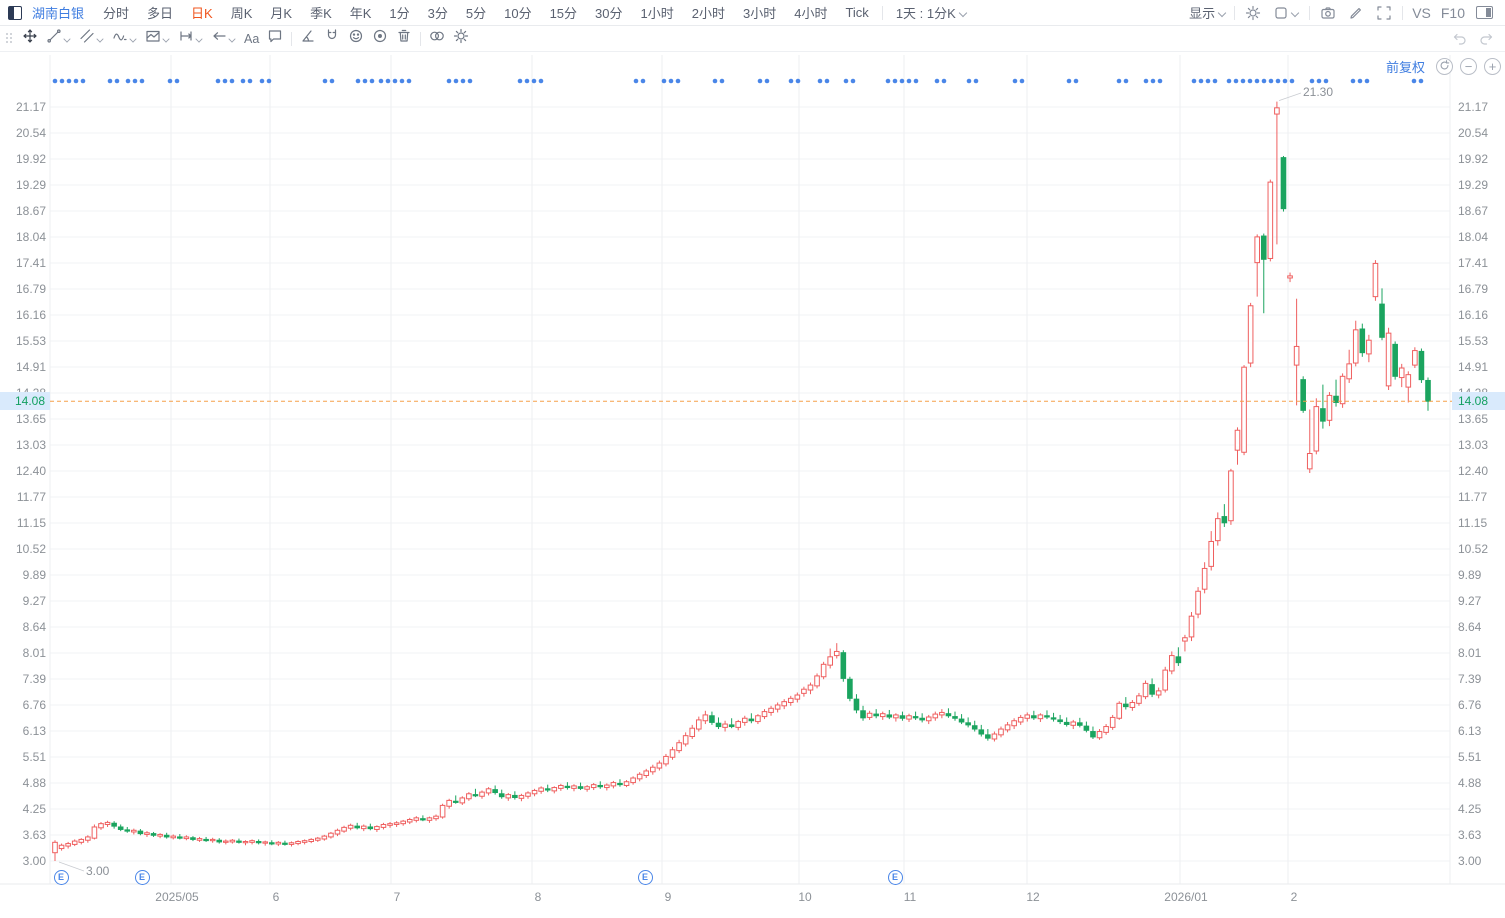 The width and height of the screenshot is (1505, 918). What do you see at coordinates (308, 39) in the screenshot?
I see `tool-angle-button` at bounding box center [308, 39].